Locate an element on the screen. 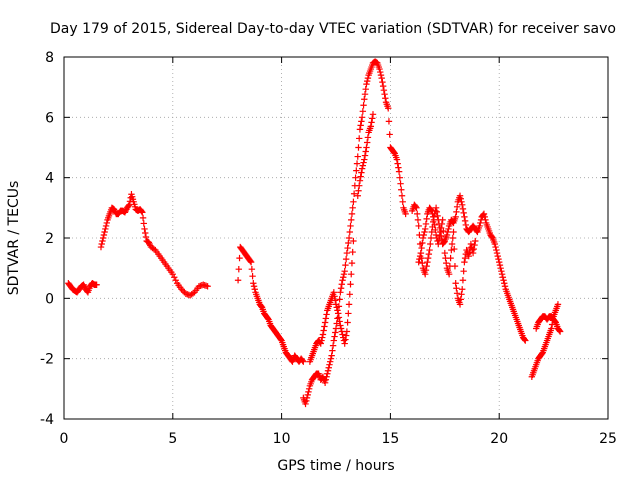 The width and height of the screenshot is (640, 480). y-tick-labels: -4 -2 0 2 4 6 8 is located at coordinates (47, 239).